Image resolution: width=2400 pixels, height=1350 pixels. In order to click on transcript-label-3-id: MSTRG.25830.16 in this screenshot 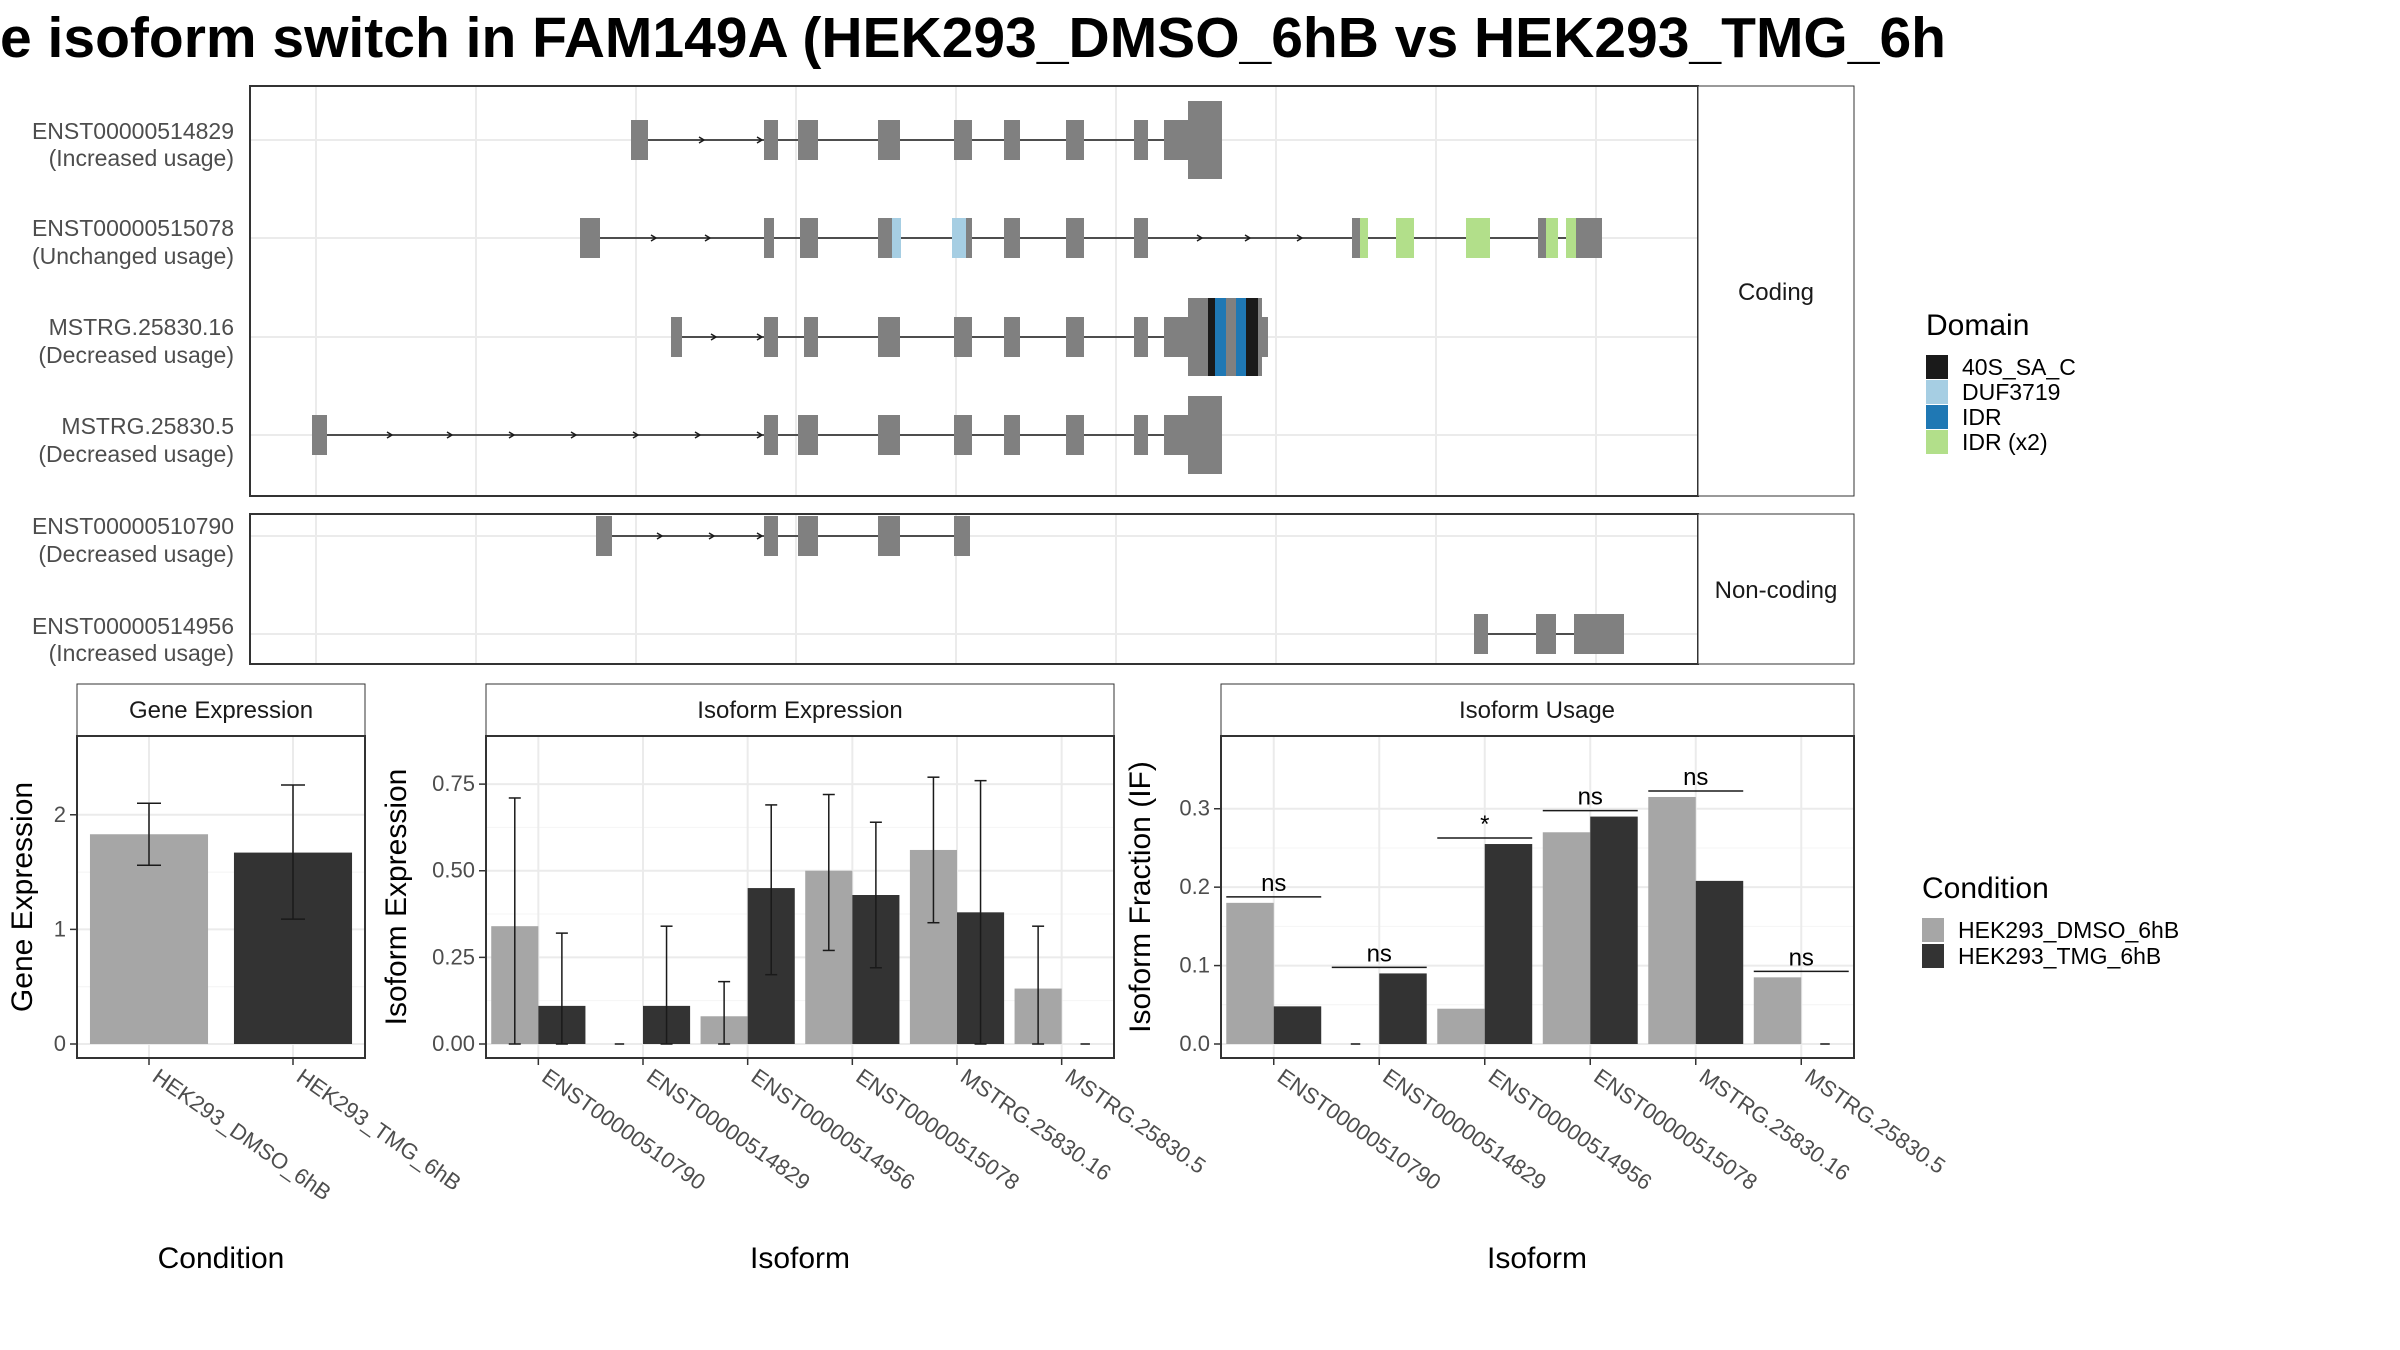, I will do `click(141, 327)`.